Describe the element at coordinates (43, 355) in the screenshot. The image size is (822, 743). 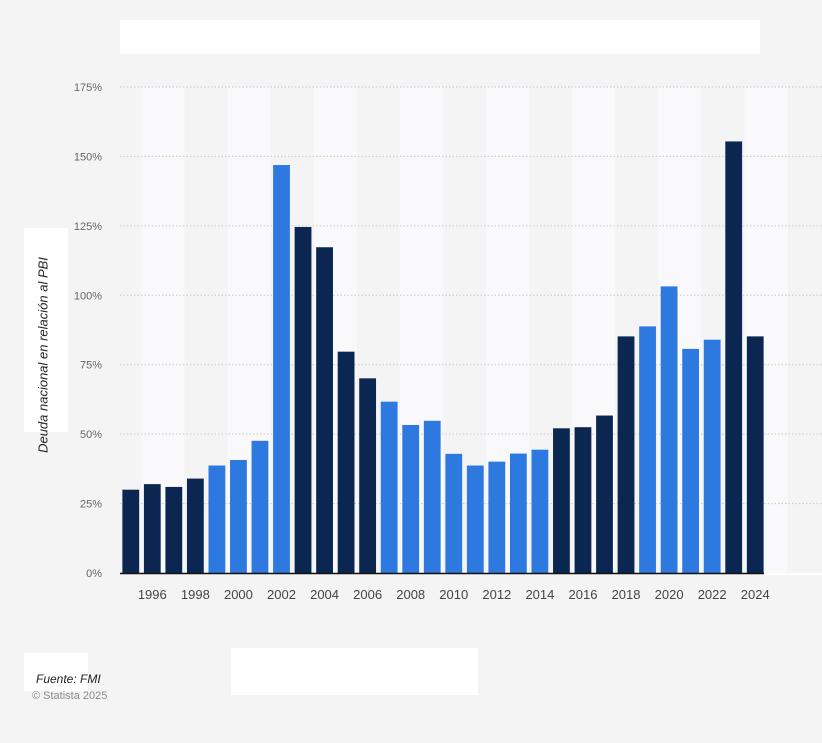
I see `y-axis-label: Deuda nacional en relación al PBI` at that location.